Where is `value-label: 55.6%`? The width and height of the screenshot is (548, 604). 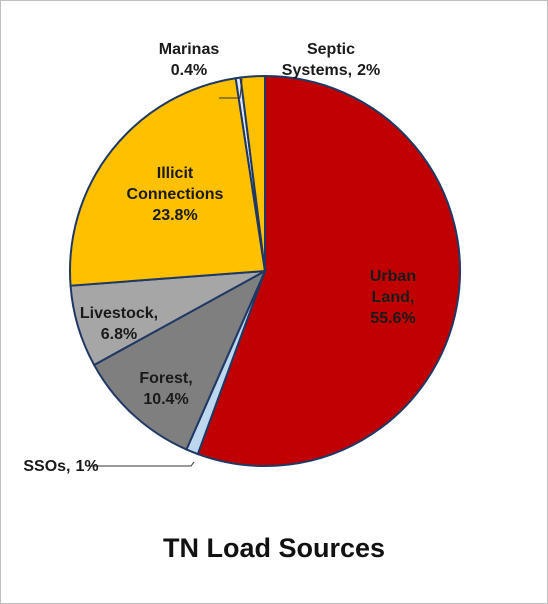
value-label: 55.6% is located at coordinates (393, 318).